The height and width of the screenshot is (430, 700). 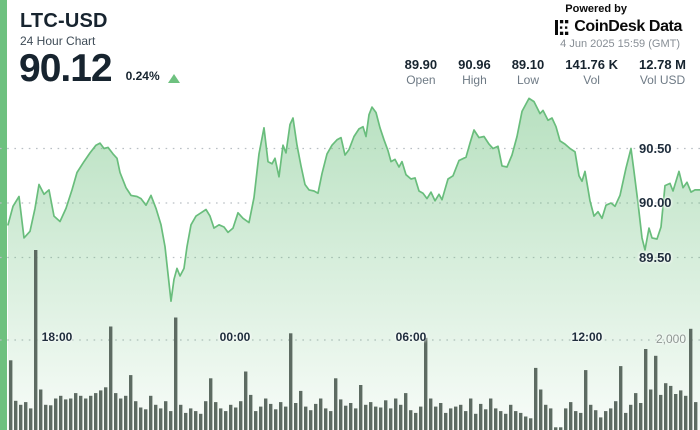 What do you see at coordinates (173, 78) in the screenshot?
I see `up-arrow-icon` at bounding box center [173, 78].